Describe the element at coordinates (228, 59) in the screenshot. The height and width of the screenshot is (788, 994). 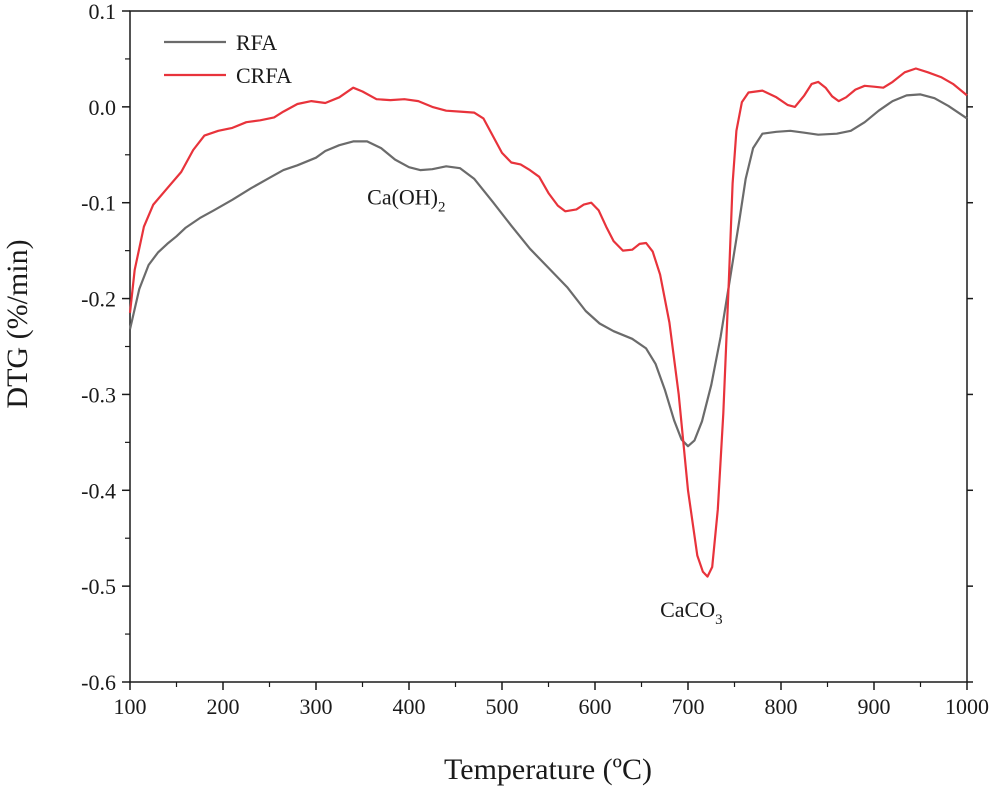
I see `legend: RFA CRFA` at that location.